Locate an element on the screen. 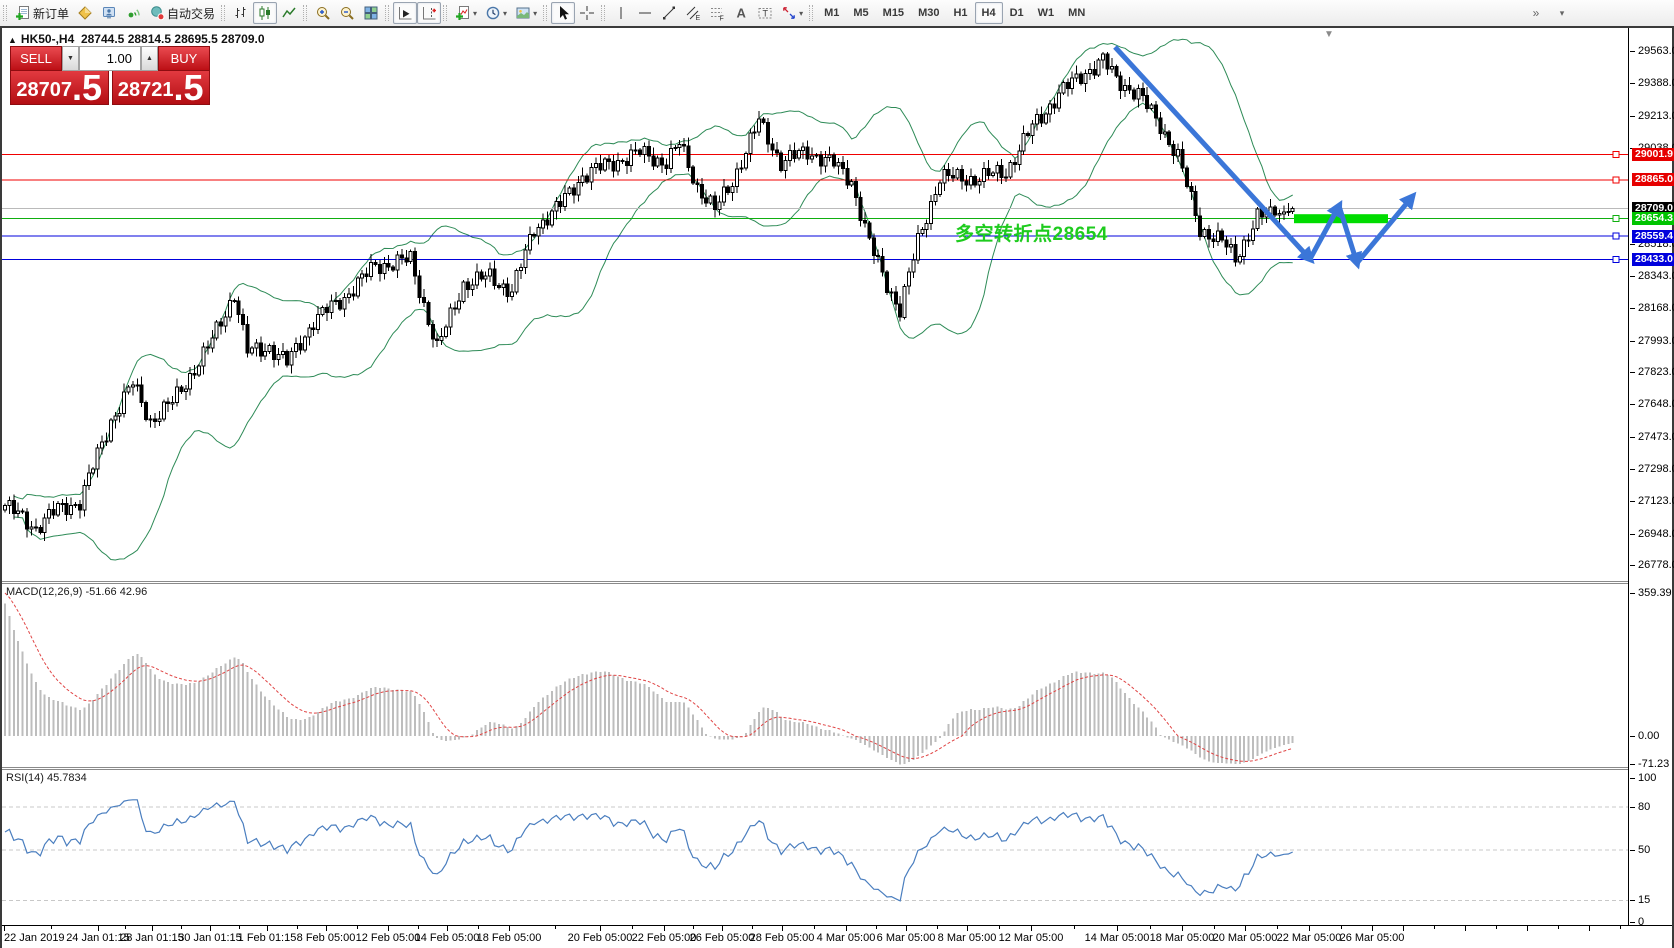 The width and height of the screenshot is (1674, 948). chart-shift-button is located at coordinates (429, 13).